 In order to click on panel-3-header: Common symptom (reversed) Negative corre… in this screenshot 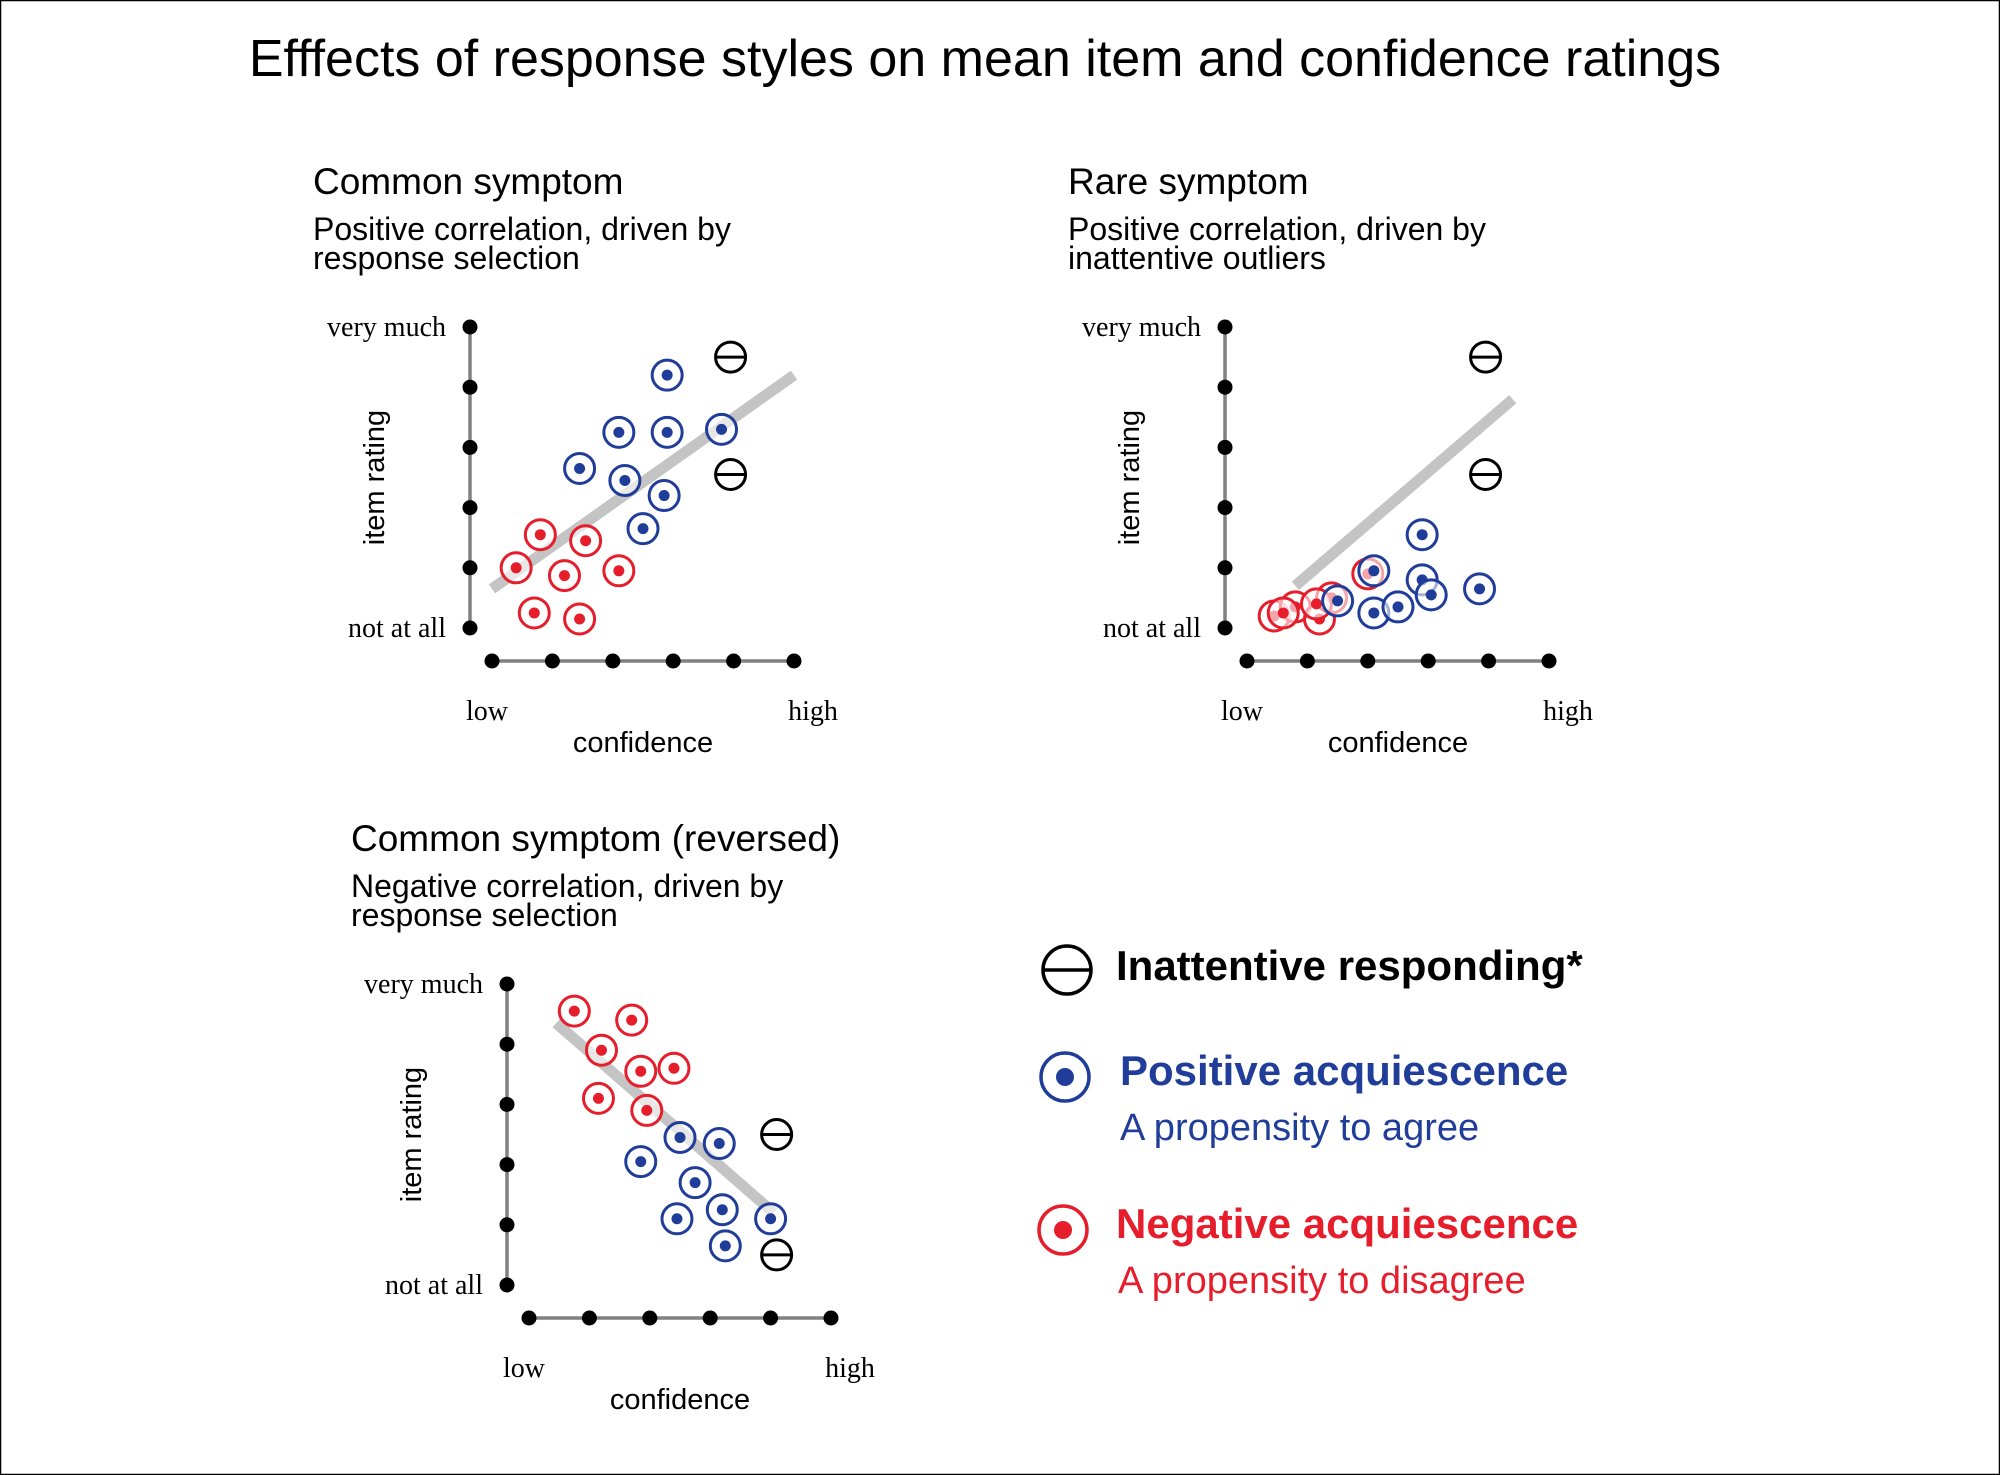, I will do `click(595, 875)`.